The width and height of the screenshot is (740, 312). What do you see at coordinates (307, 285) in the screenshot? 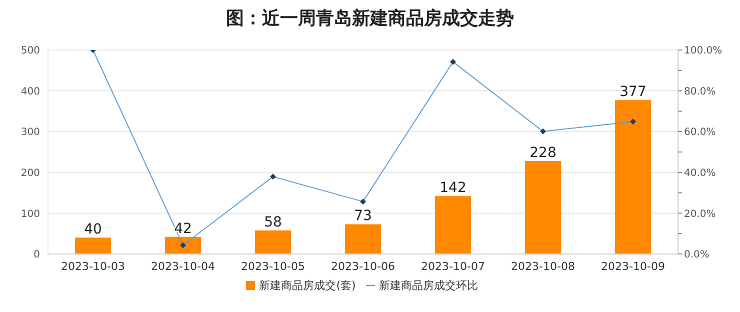
I see `legend-label: 新建商品房成交(套)` at bounding box center [307, 285].